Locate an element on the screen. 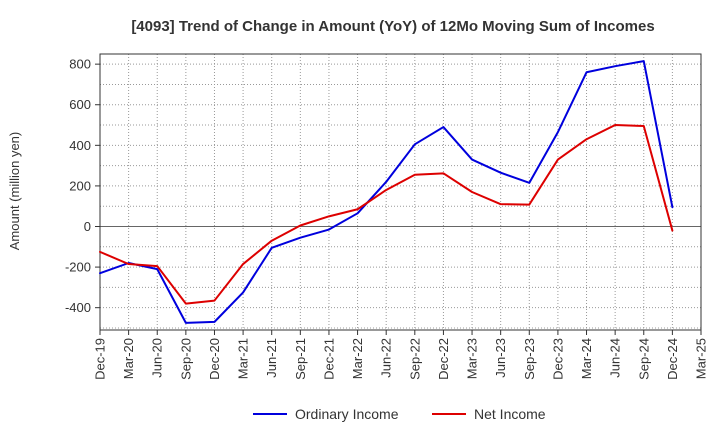 The image size is (720, 440). legend: Ordinary Income Net Income is located at coordinates (399, 414).